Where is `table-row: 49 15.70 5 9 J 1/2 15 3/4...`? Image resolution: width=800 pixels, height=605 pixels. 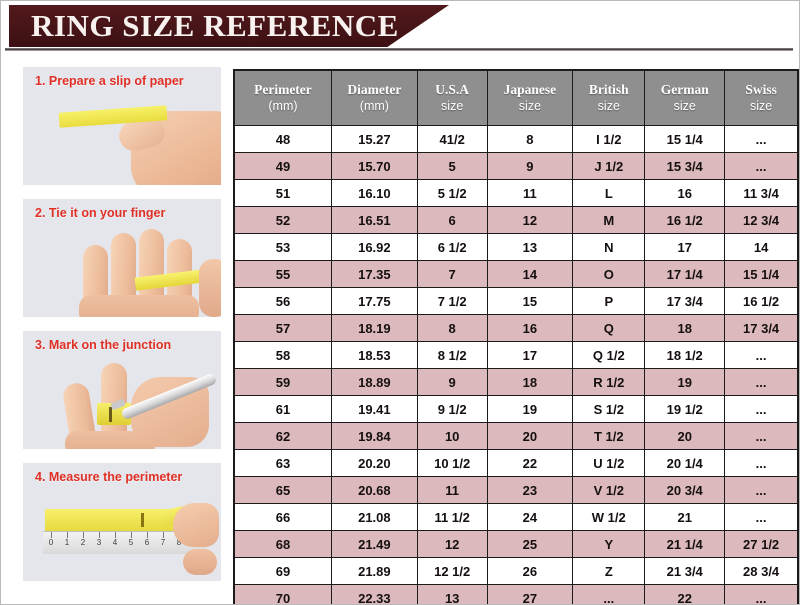 table-row: 49 15.70 5 9 J 1/2 15 3/4... is located at coordinates (516, 166).